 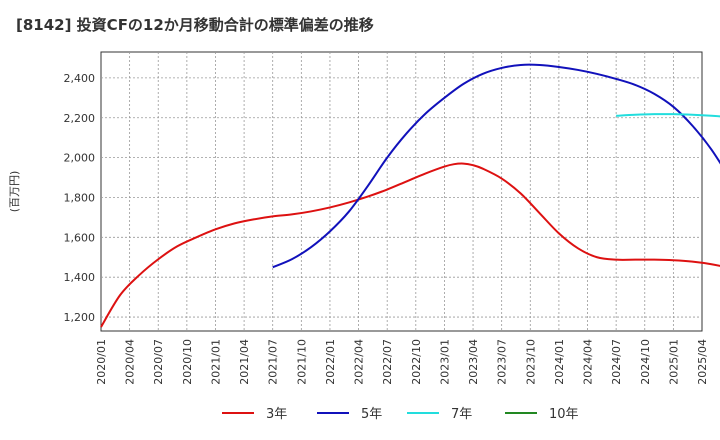 What do you see at coordinates (273, 362) in the screenshot?
I see `x-tick-label: 2021/07` at bounding box center [273, 362].